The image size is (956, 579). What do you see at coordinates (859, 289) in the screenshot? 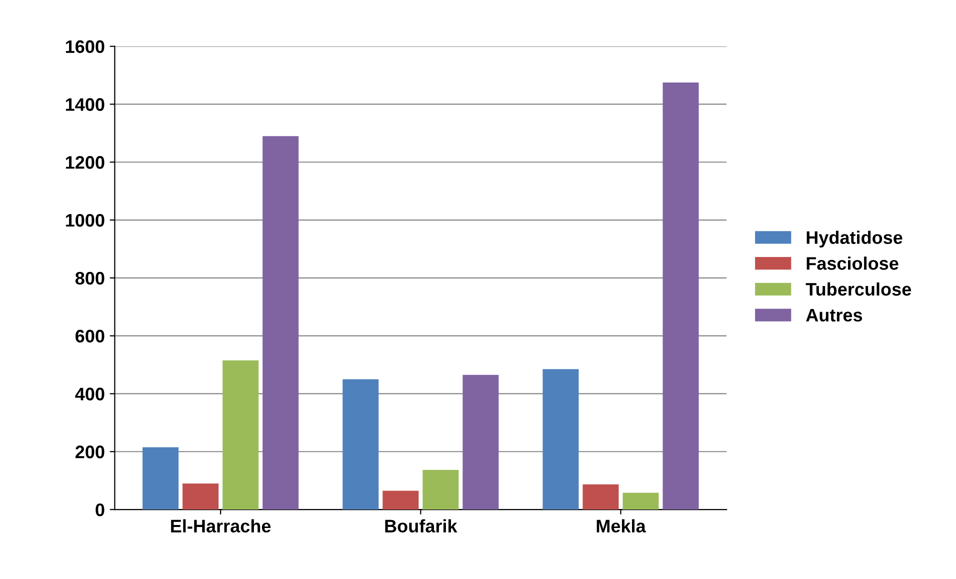
I see `legend-label: Tuberculose` at bounding box center [859, 289].